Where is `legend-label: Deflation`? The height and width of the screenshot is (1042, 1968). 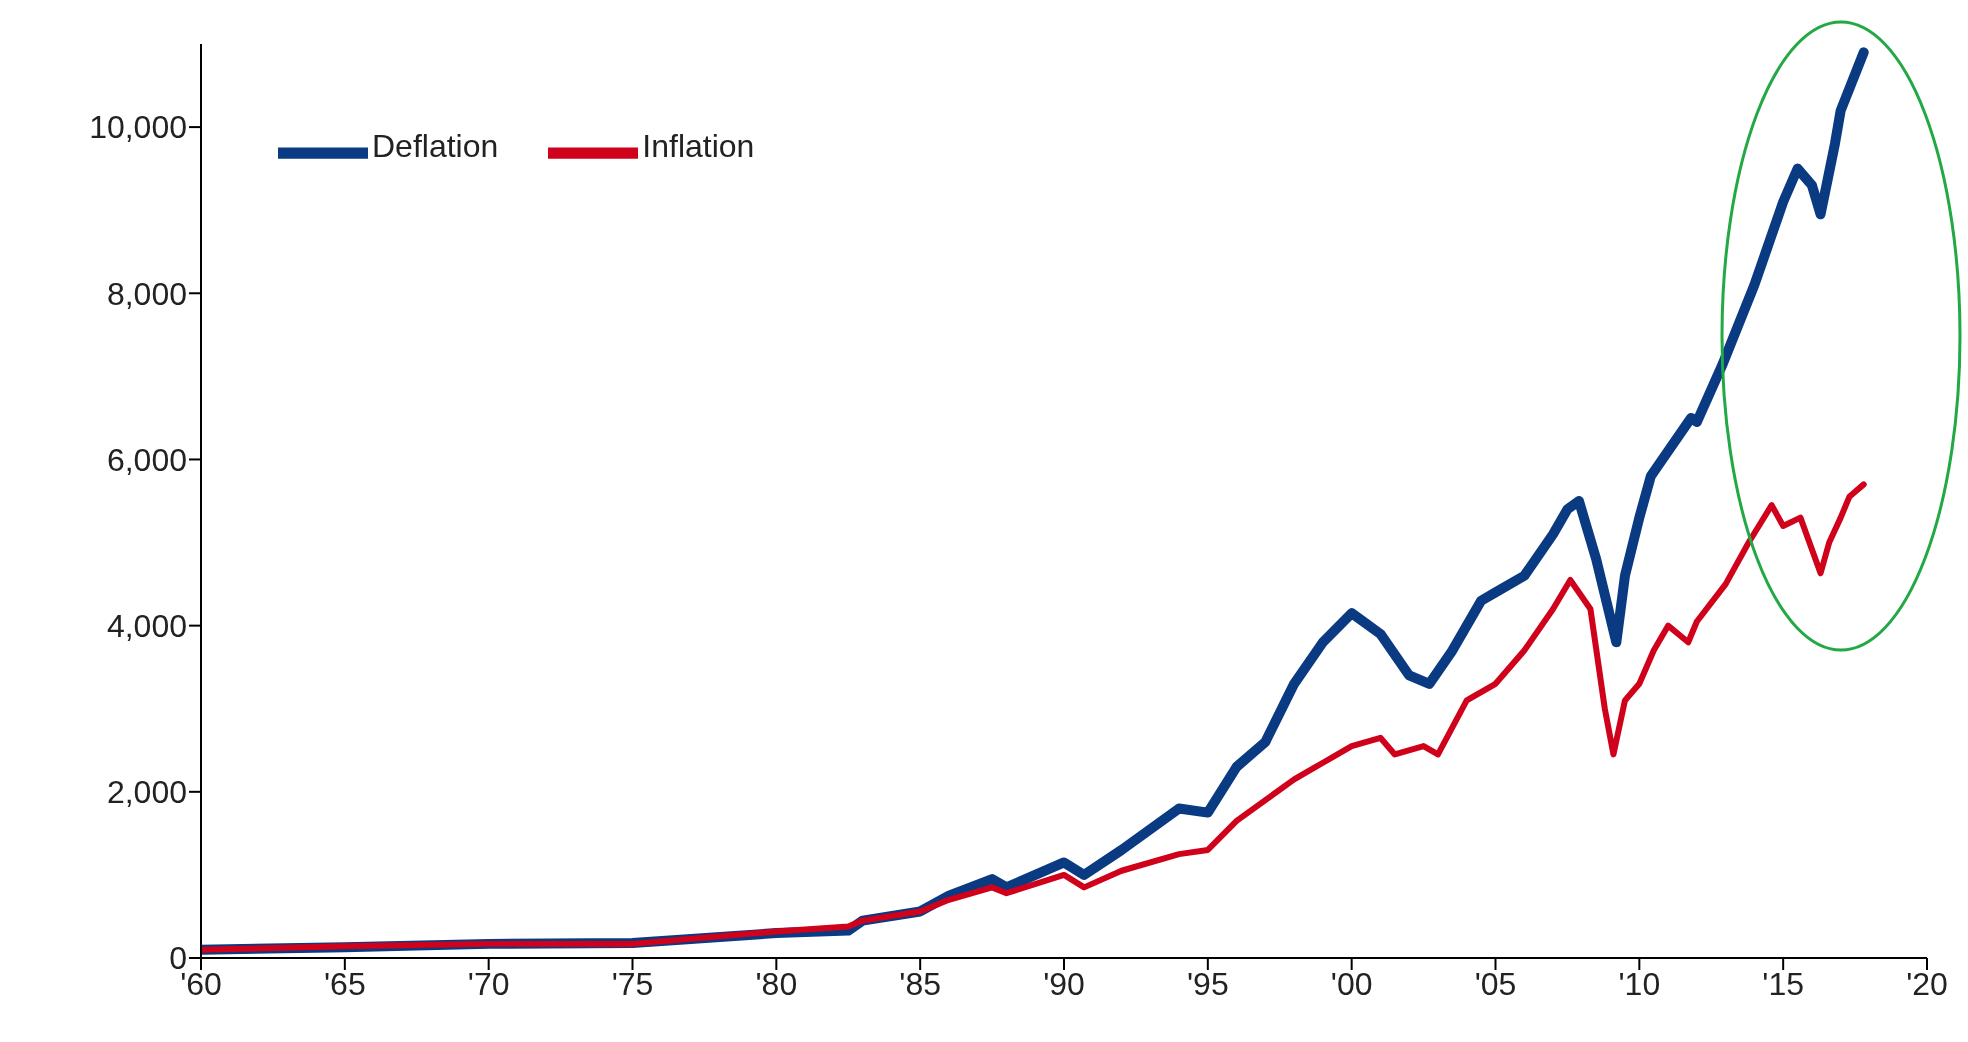 legend-label: Deflation is located at coordinates (435, 146).